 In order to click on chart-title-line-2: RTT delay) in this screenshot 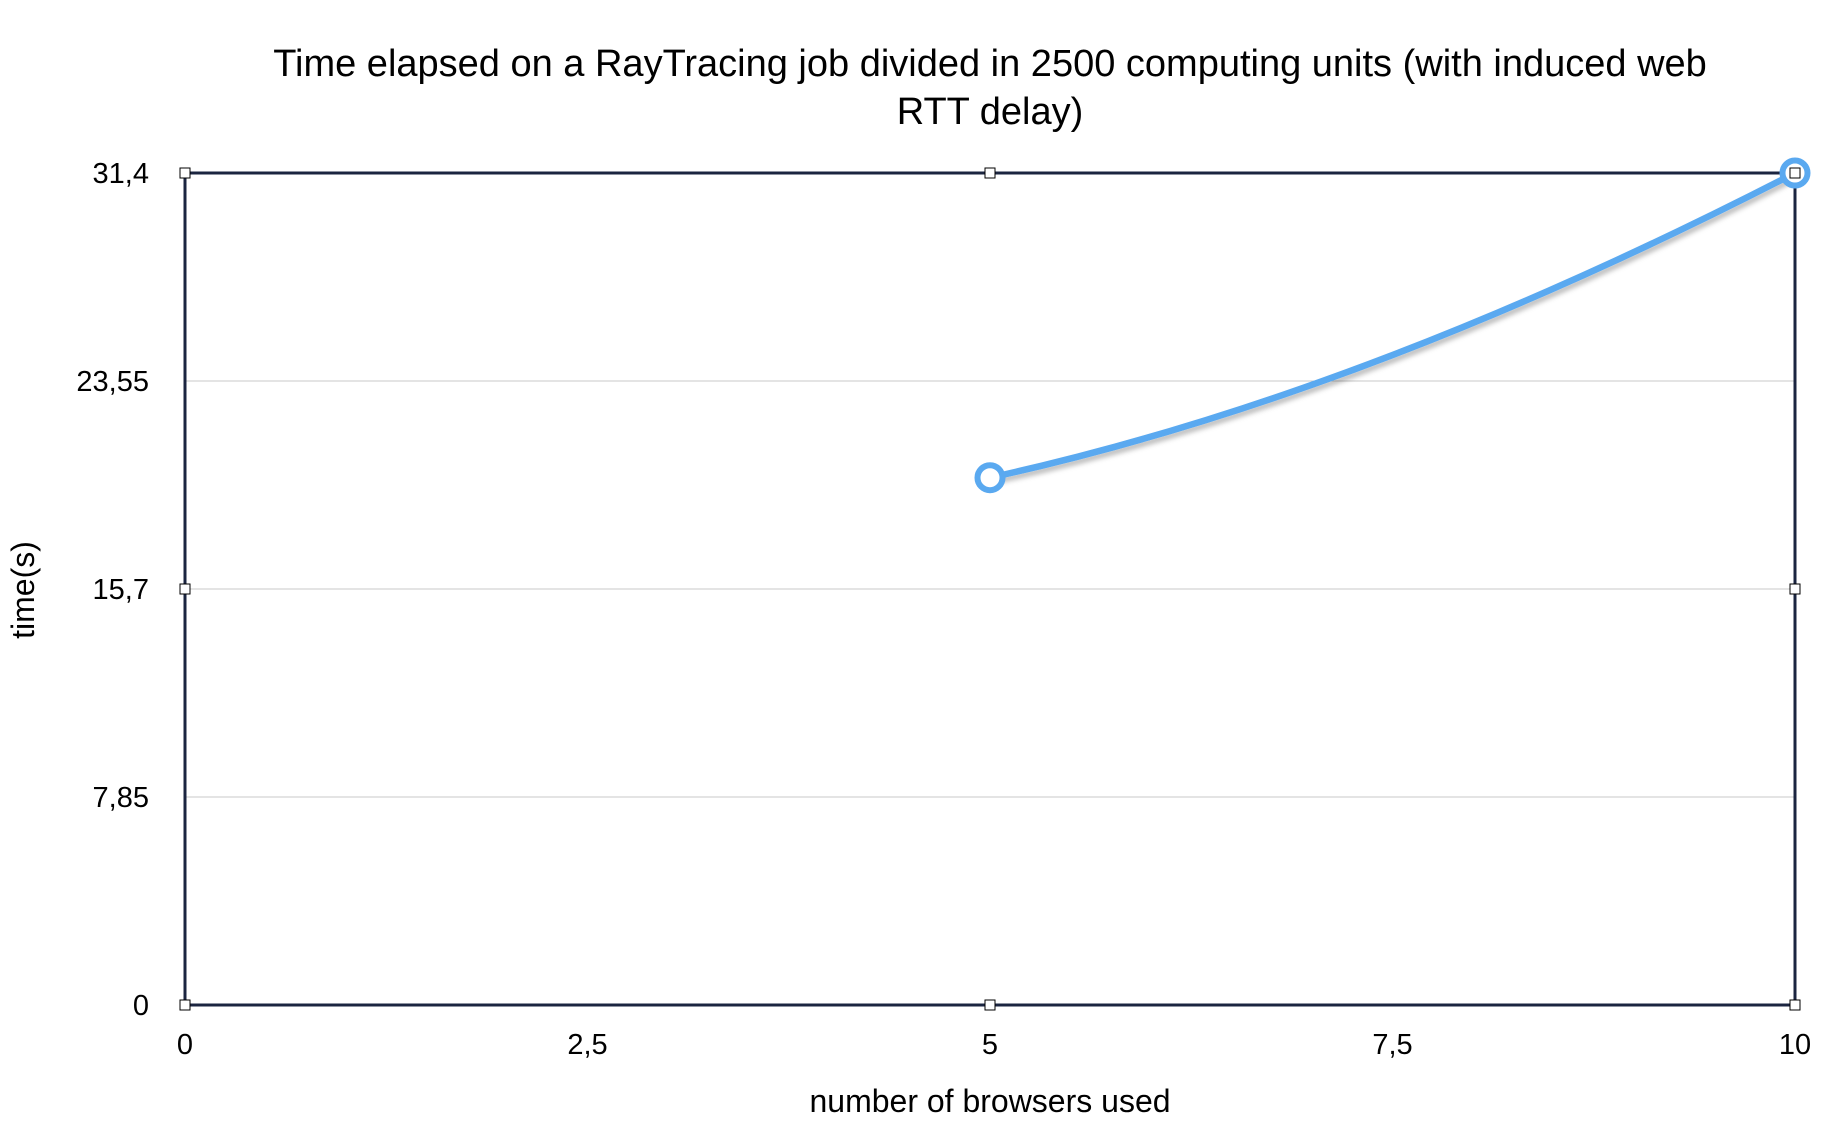, I will do `click(990, 112)`.